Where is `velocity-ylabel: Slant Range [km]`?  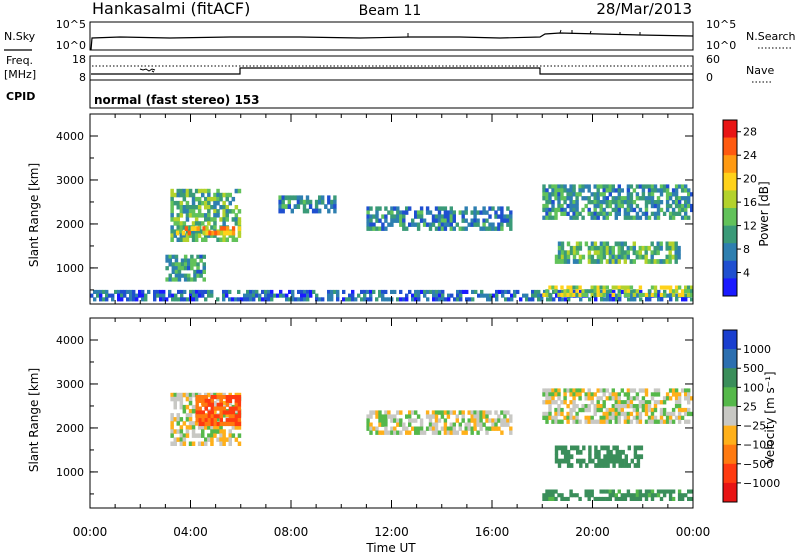
velocity-ylabel: Slant Range [km] is located at coordinates (34, 420).